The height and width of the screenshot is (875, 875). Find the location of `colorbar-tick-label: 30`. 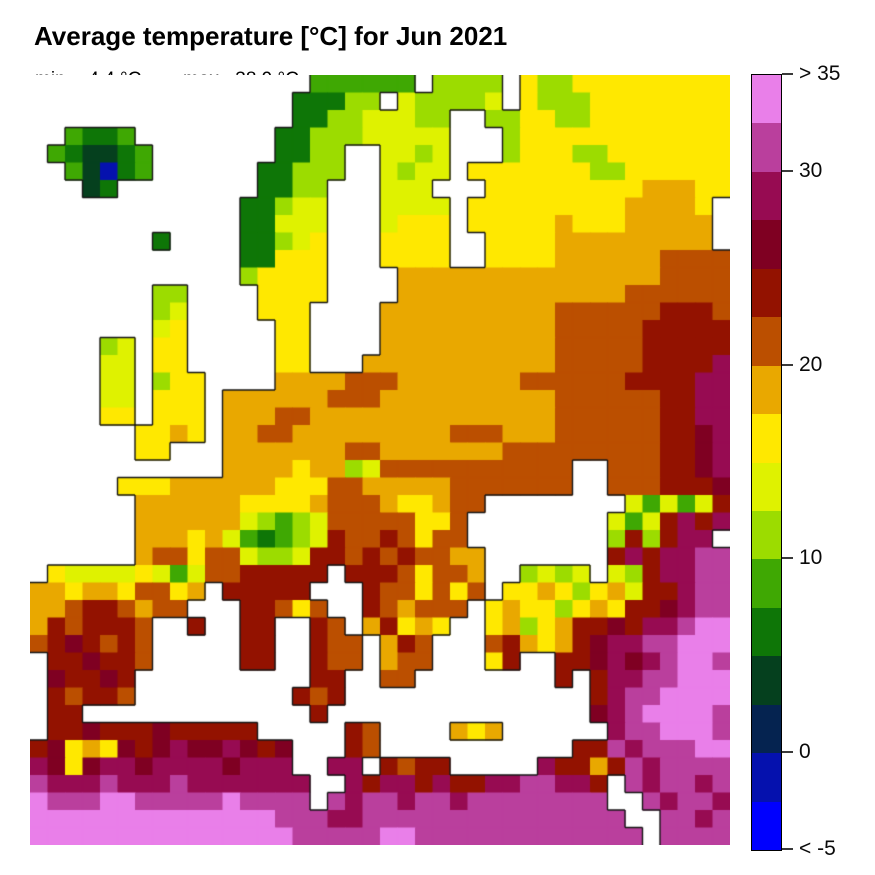

colorbar-tick-label: 30 is located at coordinates (811, 170).